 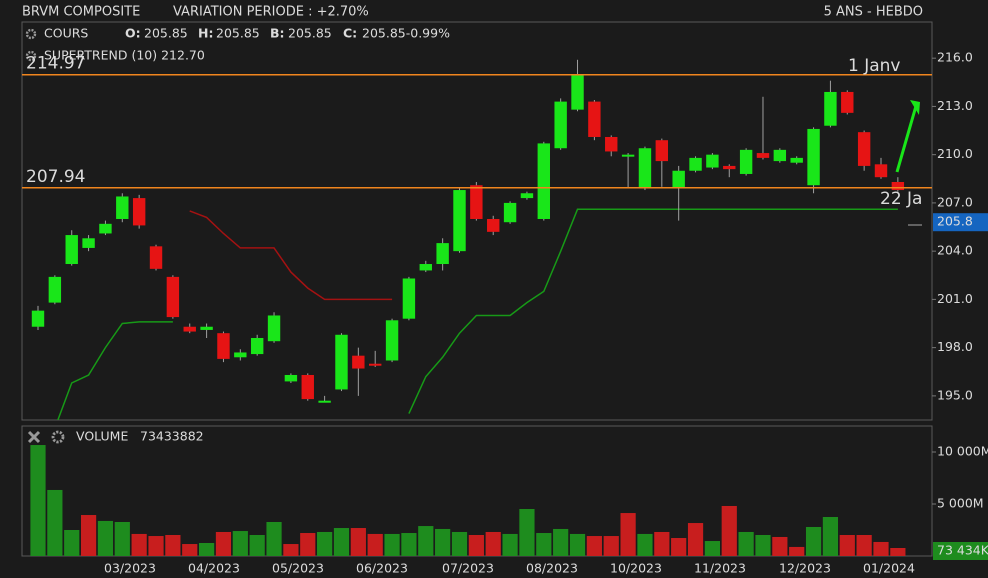 What do you see at coordinates (350, 33) in the screenshot?
I see `close-label: C:` at bounding box center [350, 33].